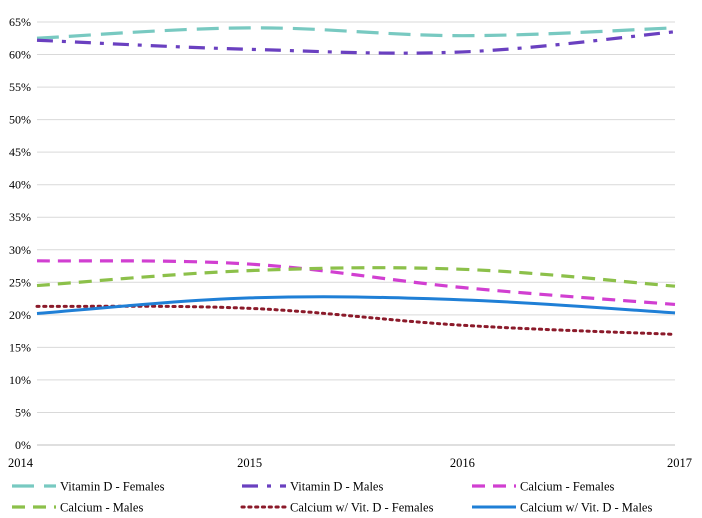  I want to click on y-tick-label: 10%, so click(20, 380).